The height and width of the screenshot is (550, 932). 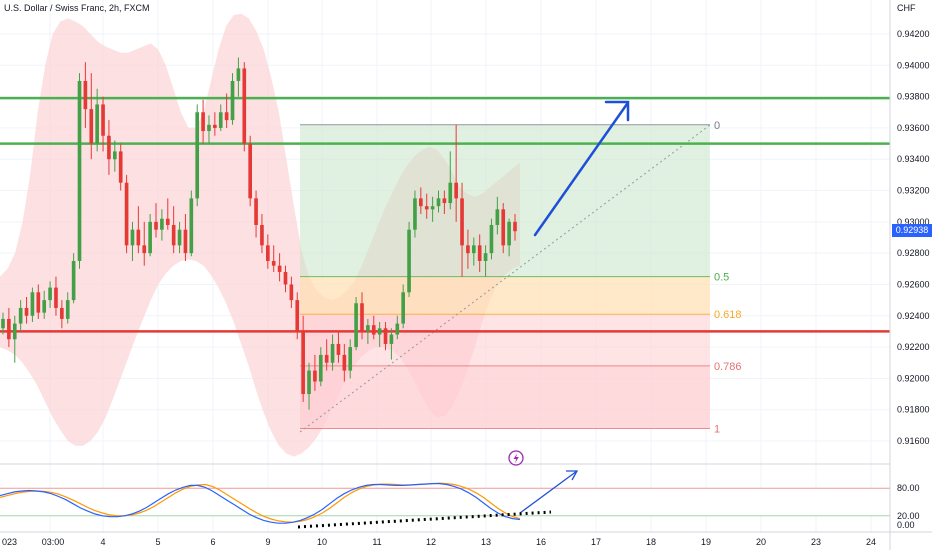 What do you see at coordinates (717, 429) in the screenshot?
I see `fib-level-label: 1` at bounding box center [717, 429].